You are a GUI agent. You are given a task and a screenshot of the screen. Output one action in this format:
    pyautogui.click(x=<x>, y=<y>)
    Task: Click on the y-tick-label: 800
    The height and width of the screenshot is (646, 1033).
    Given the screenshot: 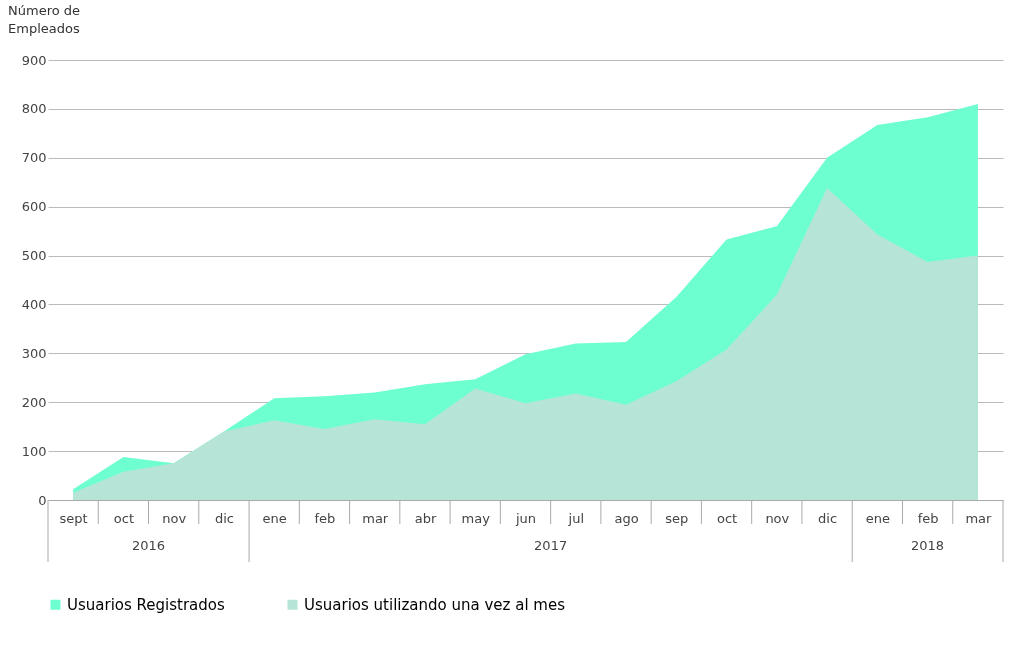 What is the action you would take?
    pyautogui.click(x=34, y=109)
    